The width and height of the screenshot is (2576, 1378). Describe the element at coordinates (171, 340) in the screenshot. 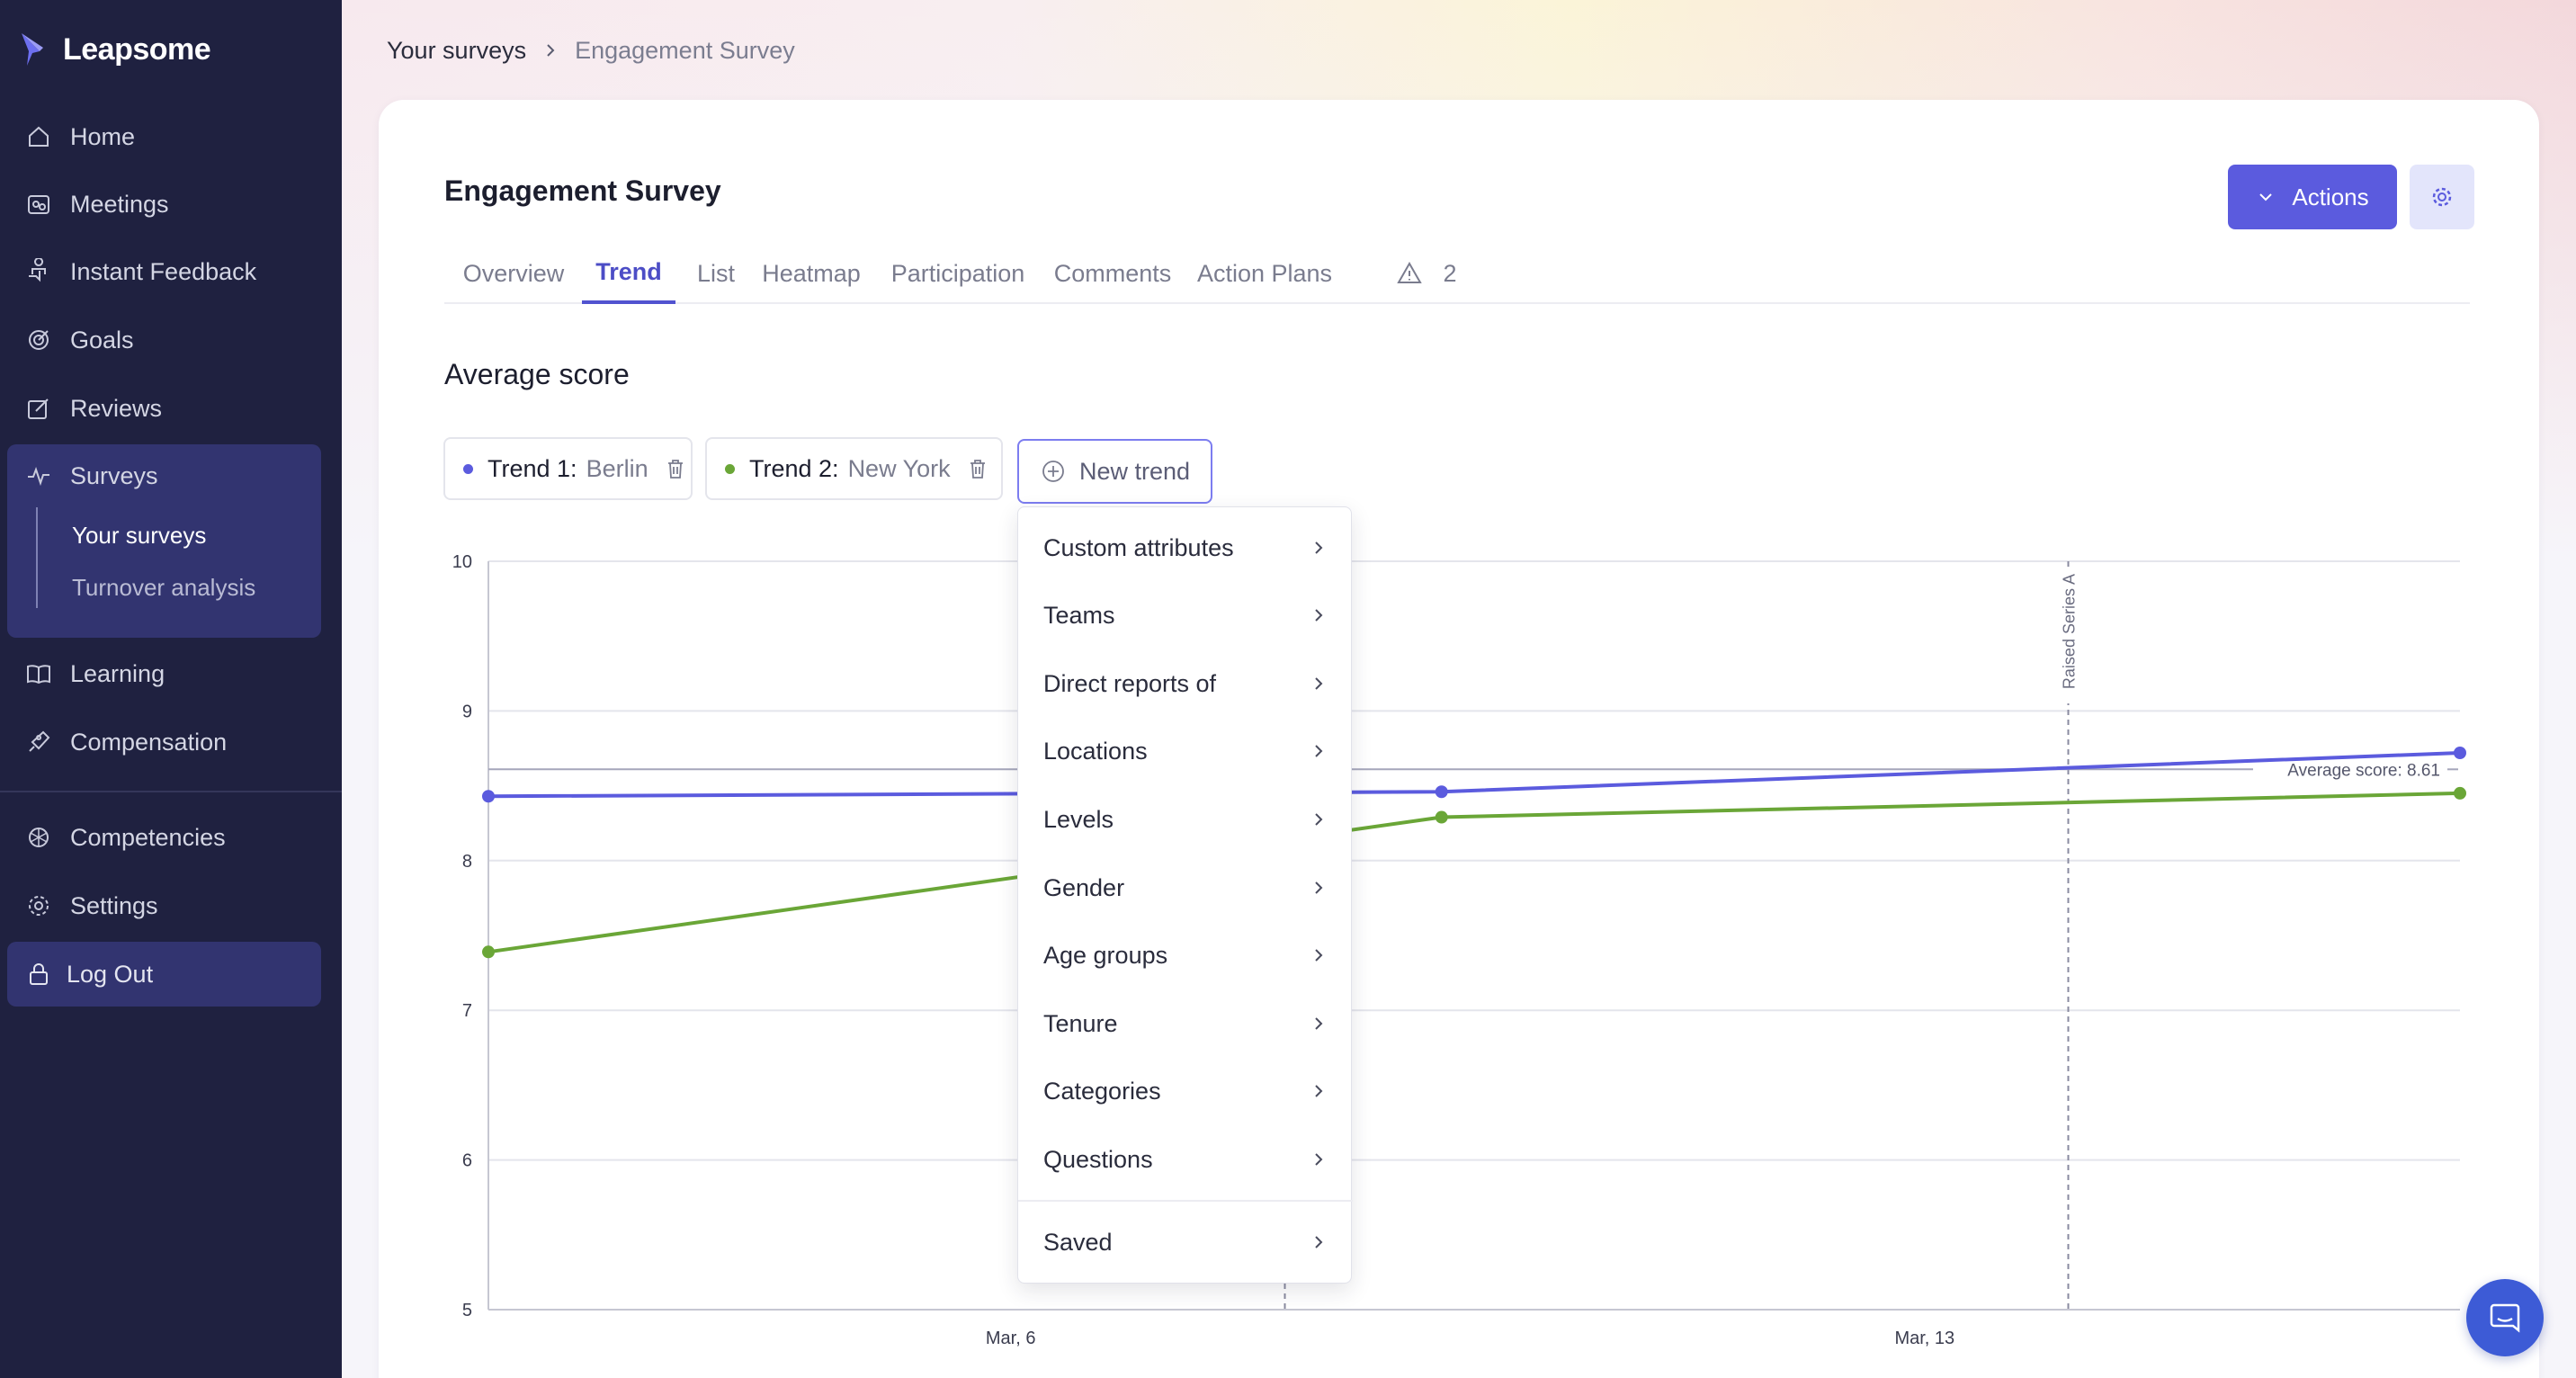

I see `sidebar-item-goals: Goals` at that location.